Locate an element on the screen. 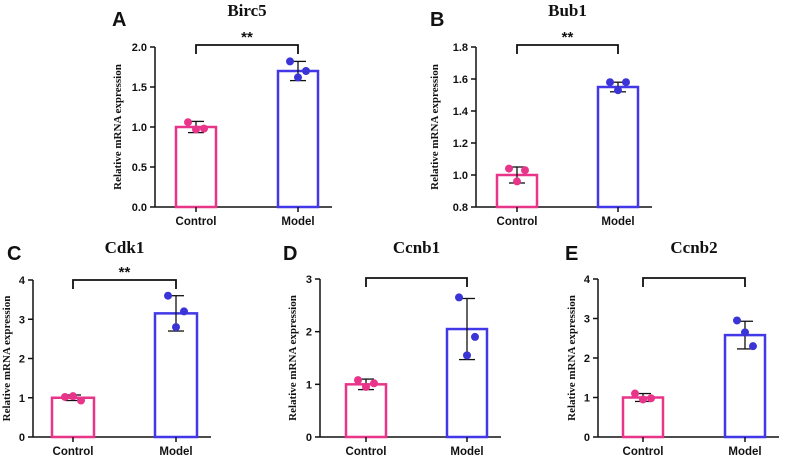  y-tick-label: 0.5 is located at coordinates (139, 168).